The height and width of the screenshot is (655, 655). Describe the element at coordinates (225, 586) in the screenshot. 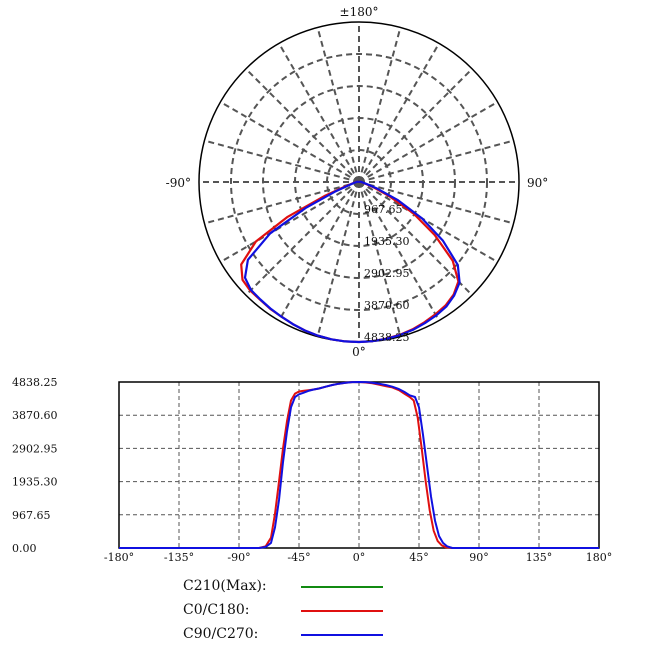

I see `legend-label: C210(Max):` at that location.